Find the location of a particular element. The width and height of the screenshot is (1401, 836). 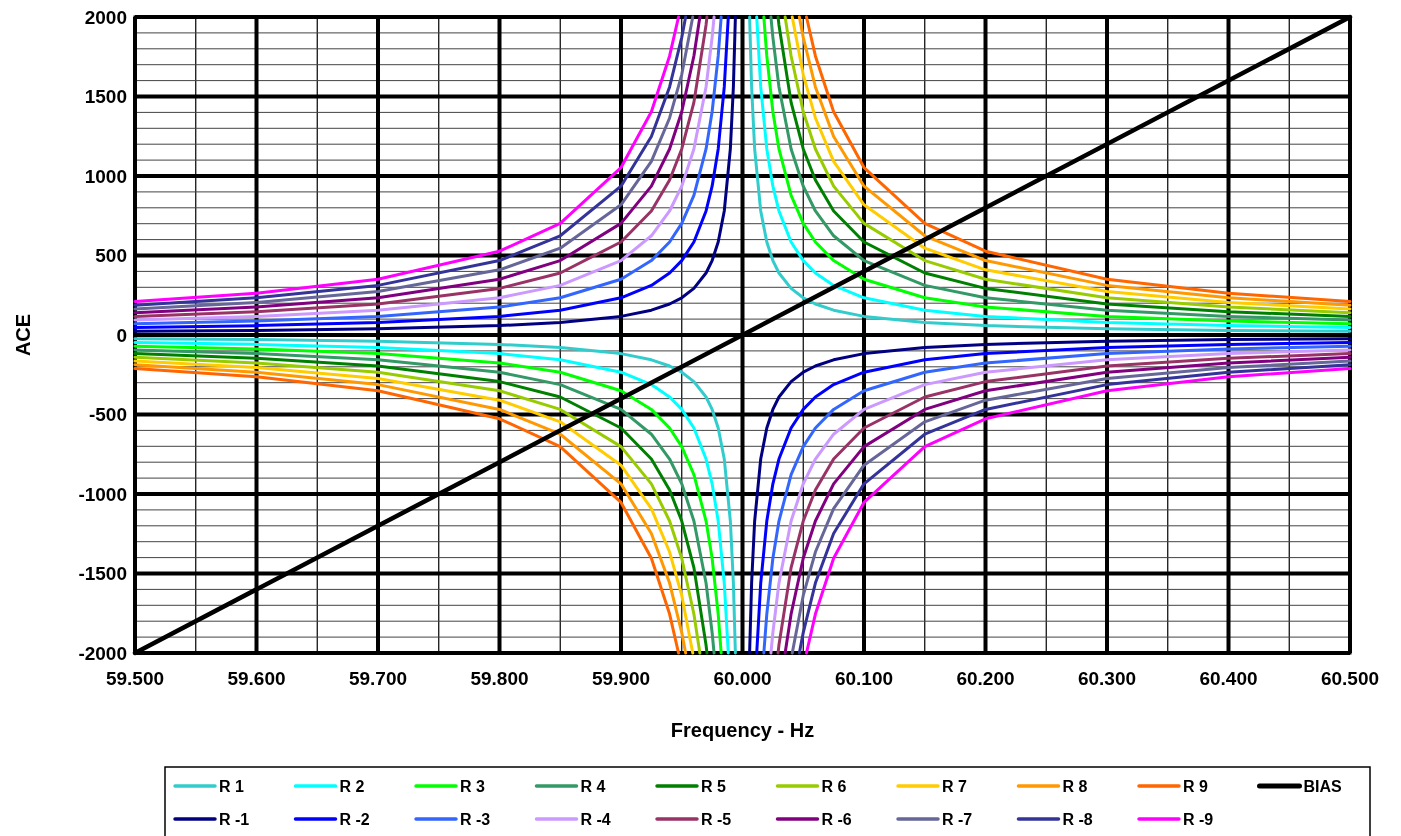

legend-label: R 6 is located at coordinates (834, 786).